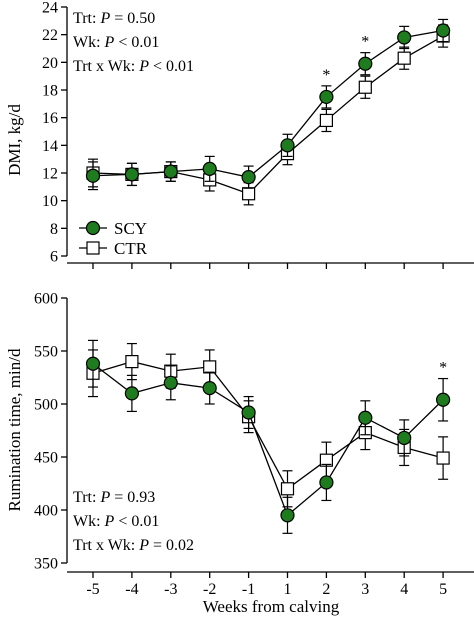 The width and height of the screenshot is (474, 620). I want to click on rumination-y-tick-label: 600, so click(46, 299).